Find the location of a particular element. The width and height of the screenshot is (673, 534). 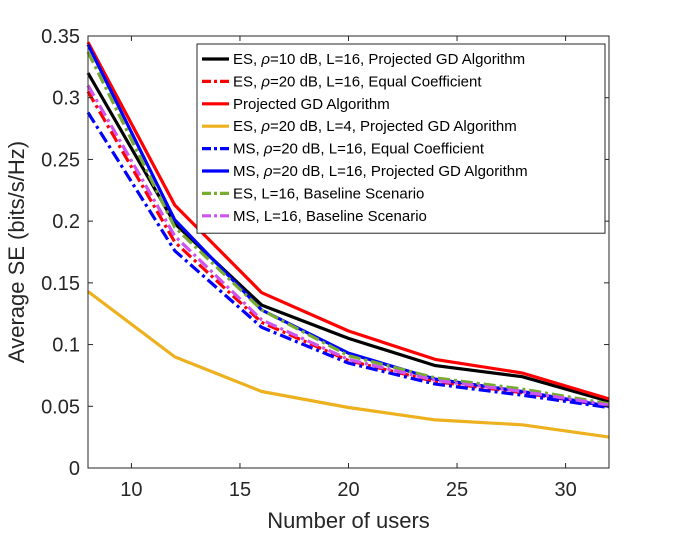

y-tick-label: 0.35 is located at coordinates (60, 37).